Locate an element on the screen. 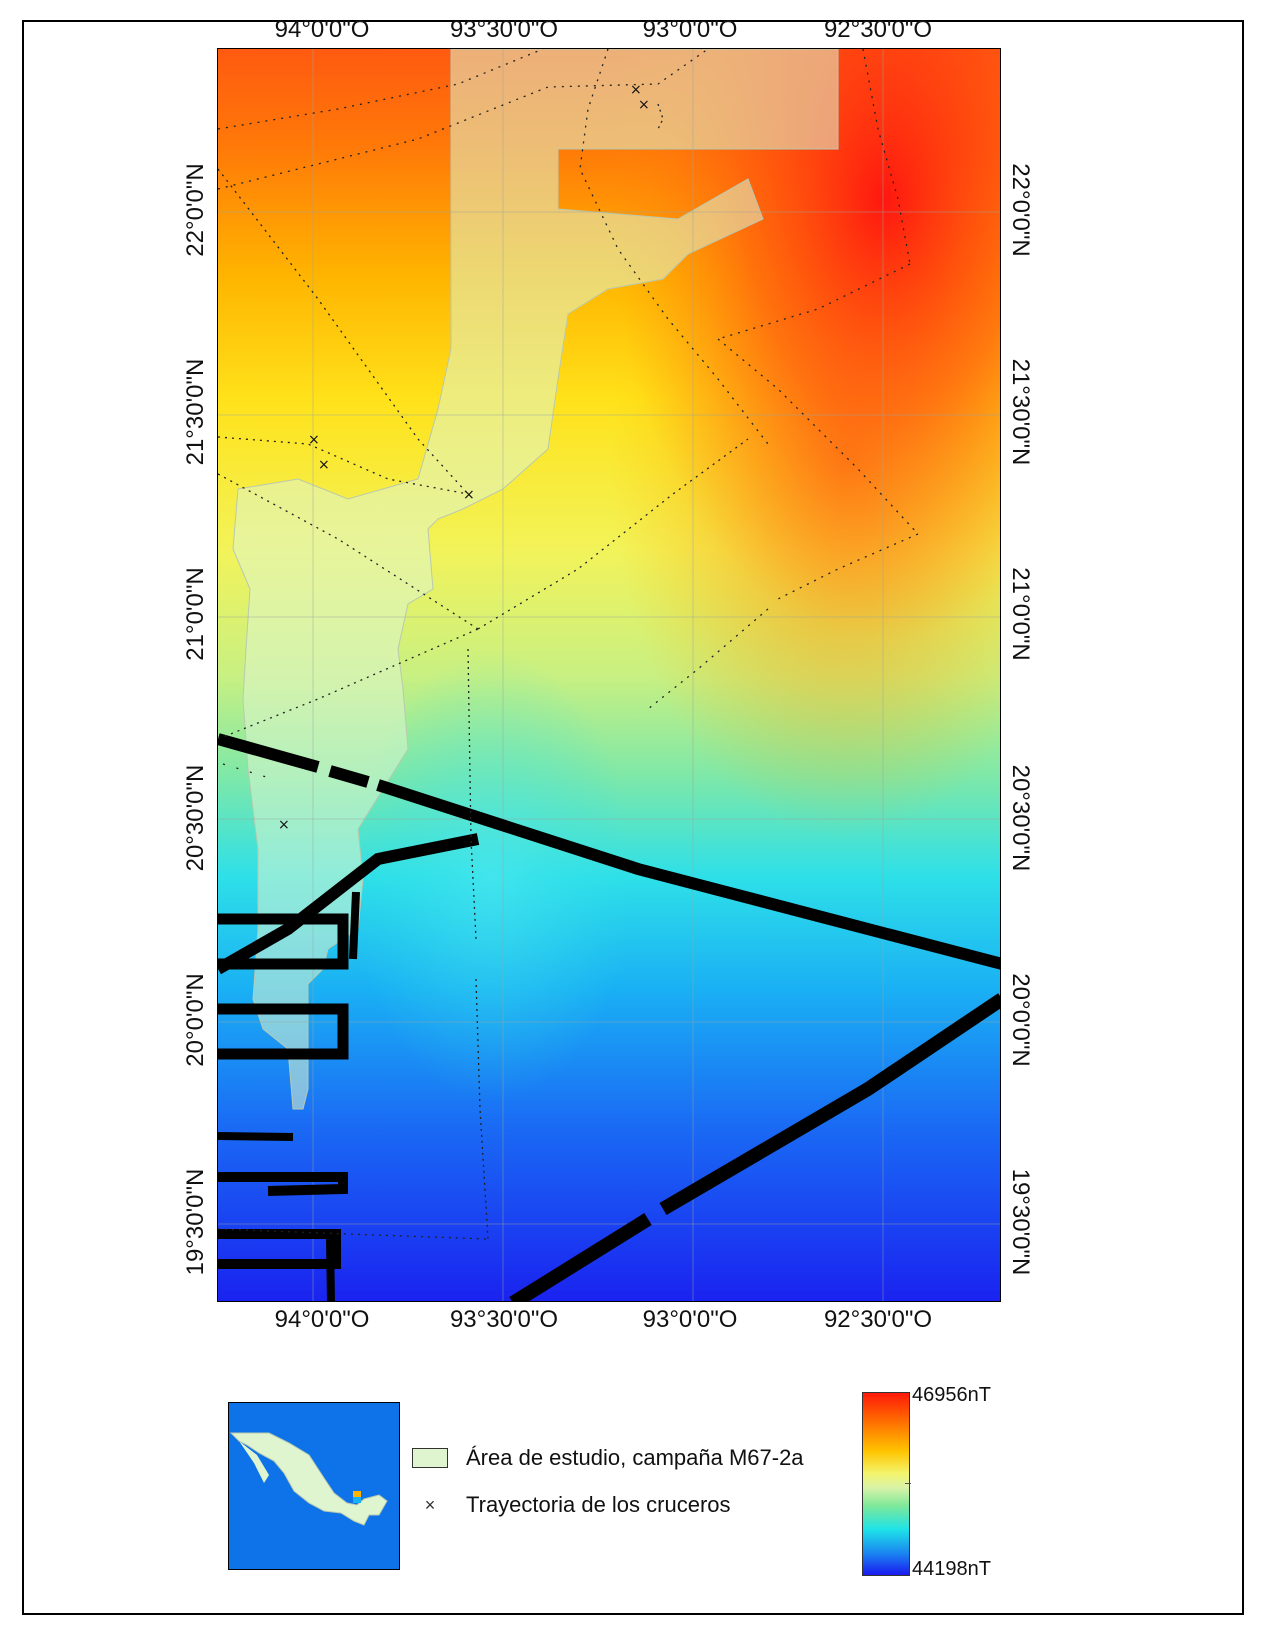 This screenshot has width=1270, height=1636. legend-track: × Trayectoria de los cruceros is located at coordinates (571, 1505).